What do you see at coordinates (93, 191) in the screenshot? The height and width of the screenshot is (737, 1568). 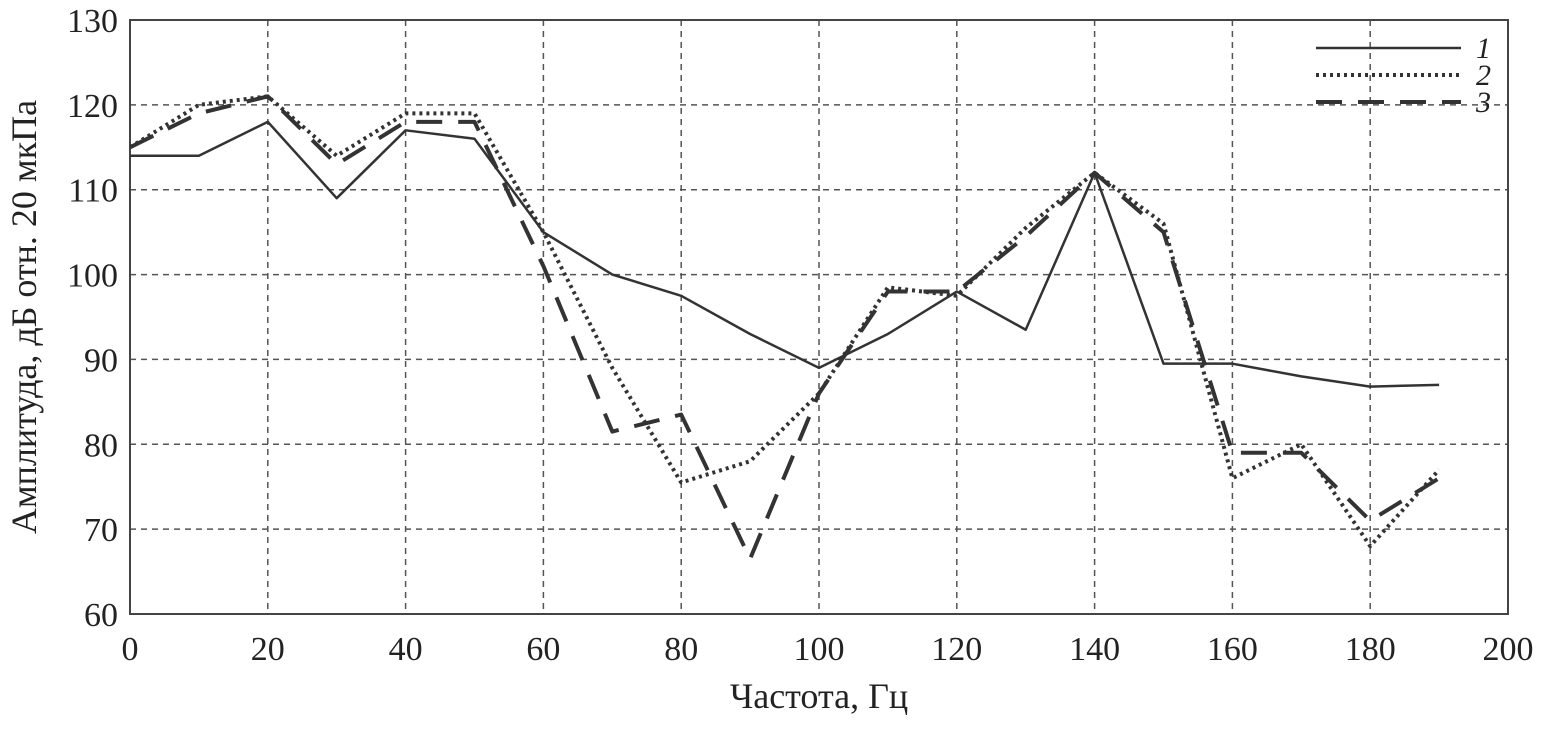 I see `y-tick-label: 110` at bounding box center [93, 191].